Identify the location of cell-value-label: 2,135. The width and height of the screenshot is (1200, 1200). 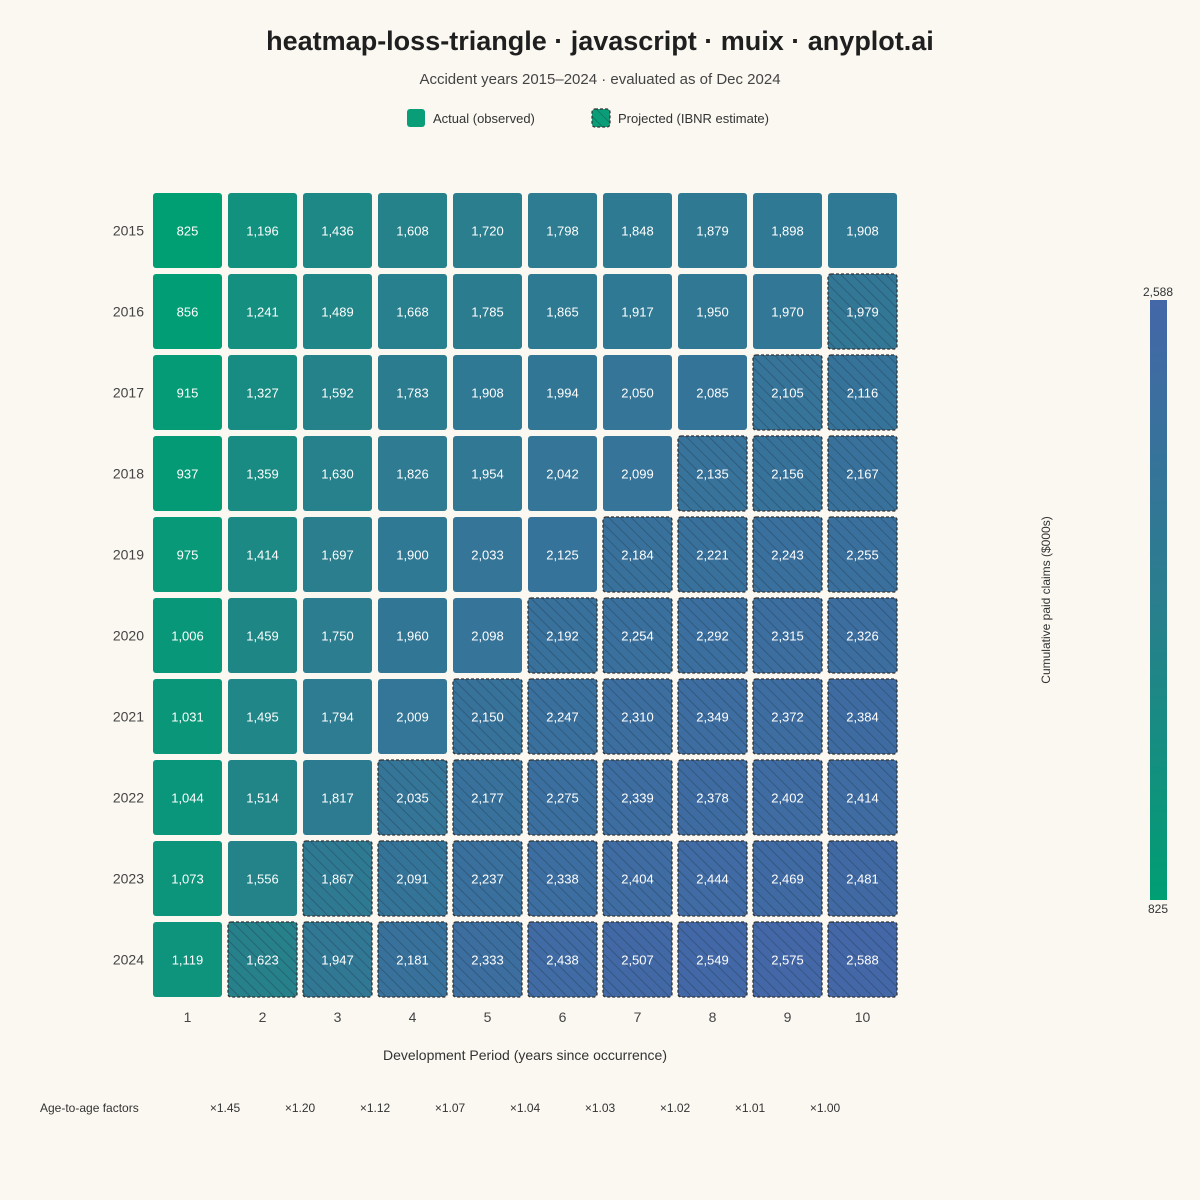
(712, 474).